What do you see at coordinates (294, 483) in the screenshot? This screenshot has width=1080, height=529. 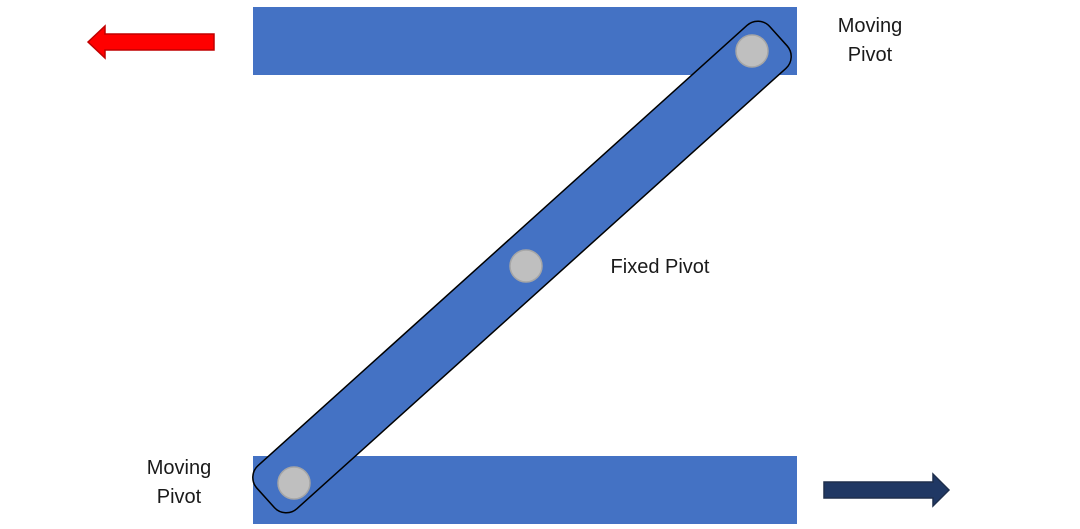 I see `moving-pivot-bottom` at bounding box center [294, 483].